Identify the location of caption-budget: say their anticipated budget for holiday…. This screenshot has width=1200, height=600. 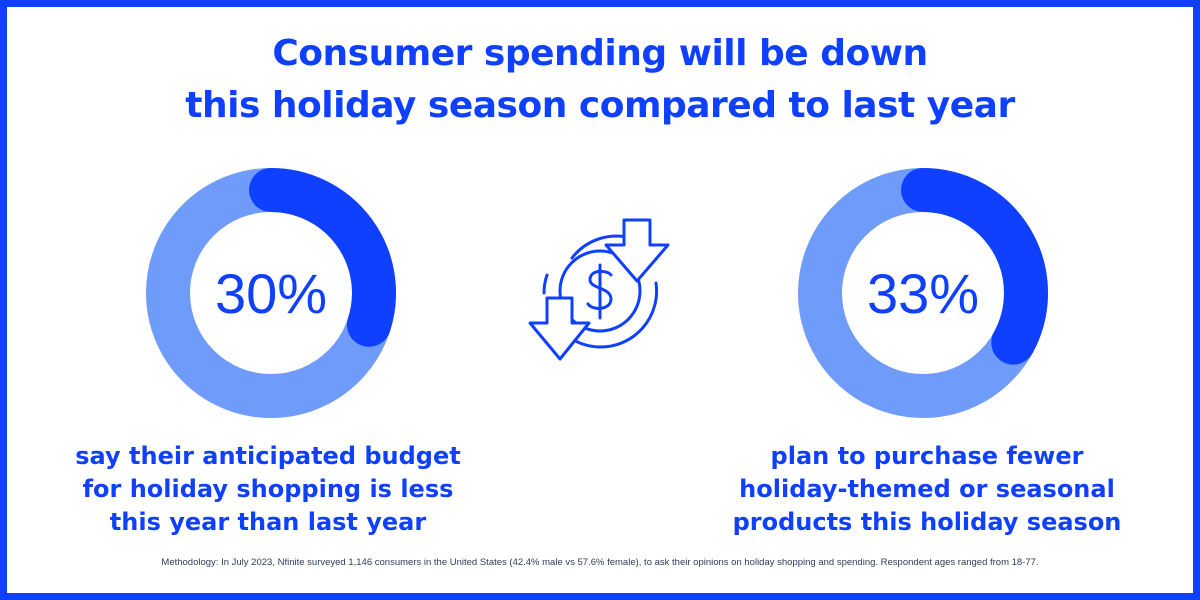
(268, 489).